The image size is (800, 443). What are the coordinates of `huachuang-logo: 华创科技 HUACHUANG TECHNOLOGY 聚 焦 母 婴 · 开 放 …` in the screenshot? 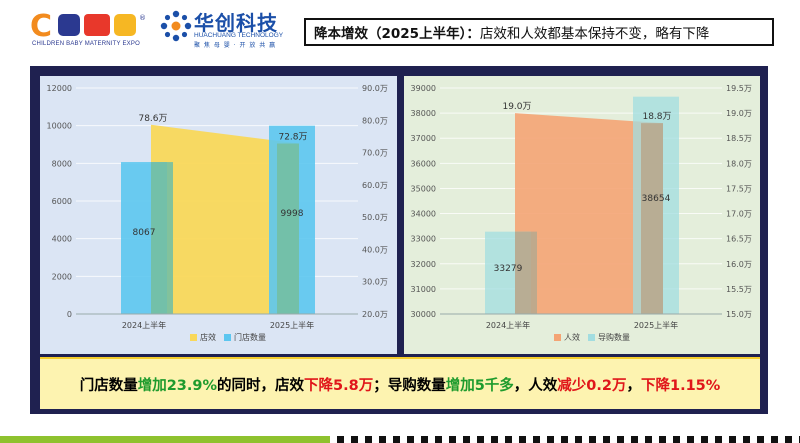 It's located at (230, 28).